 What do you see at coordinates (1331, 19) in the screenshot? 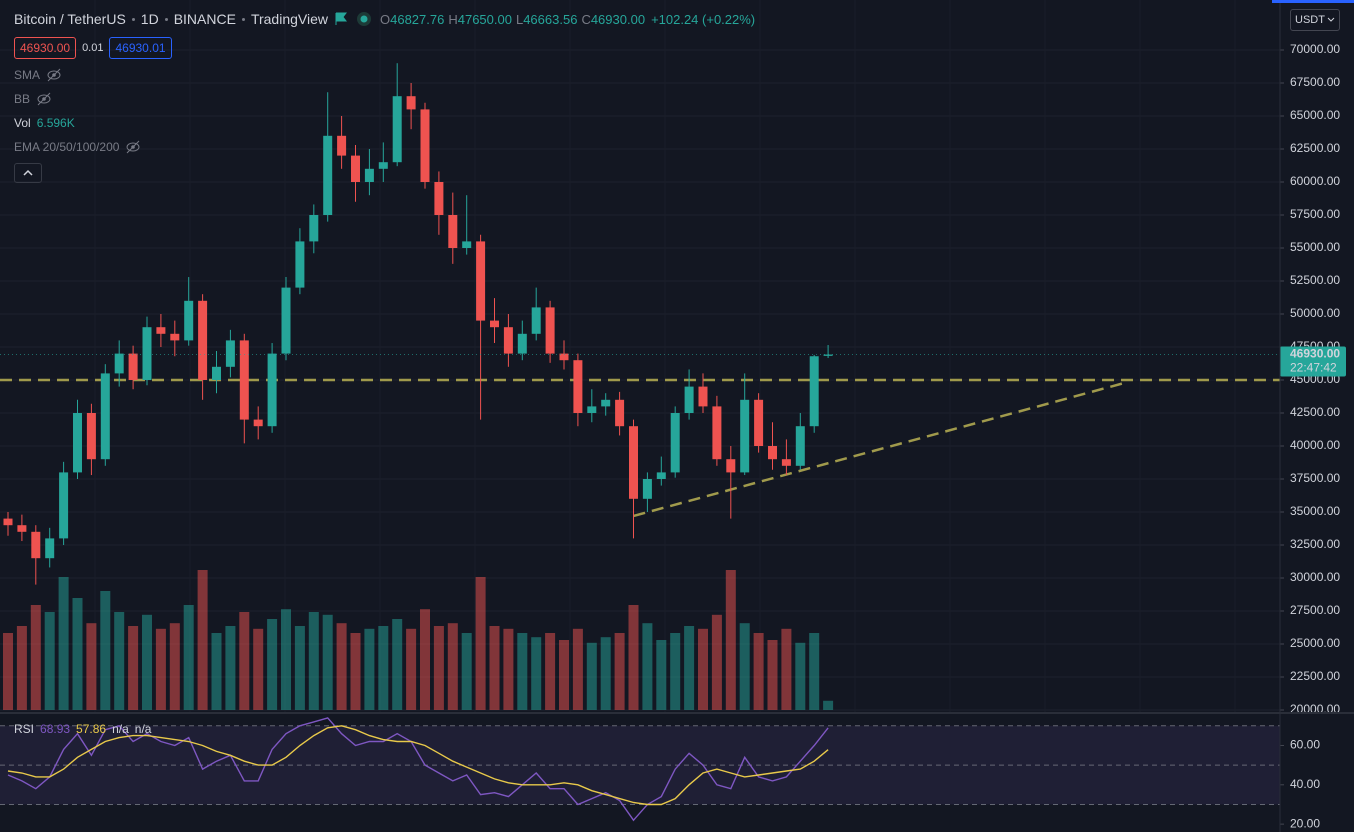
I see `dropdown-icon` at bounding box center [1331, 19].